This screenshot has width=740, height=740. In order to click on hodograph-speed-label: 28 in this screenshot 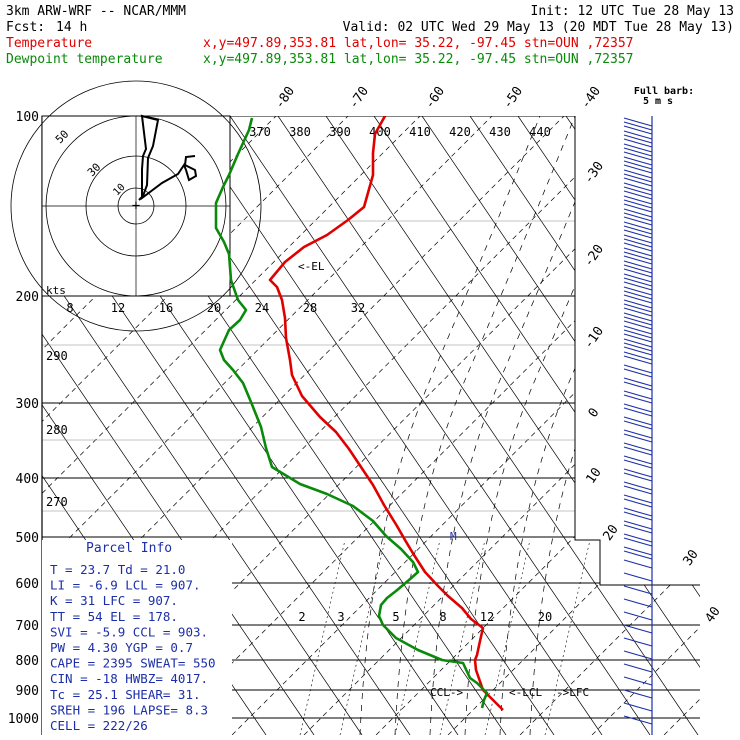, I will do `click(310, 308)`.